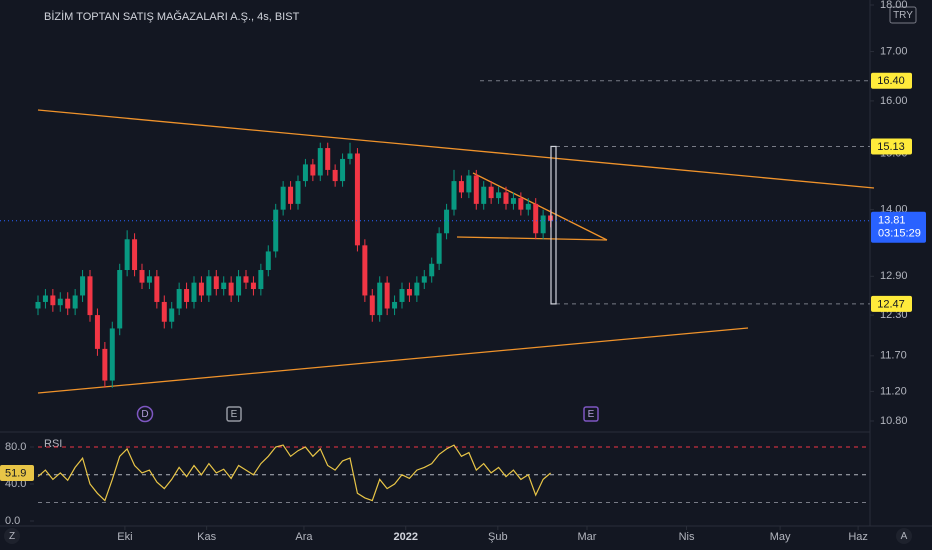 This screenshot has height=550, width=932. I want to click on rsi-tick-label: 0.0, so click(12, 521).